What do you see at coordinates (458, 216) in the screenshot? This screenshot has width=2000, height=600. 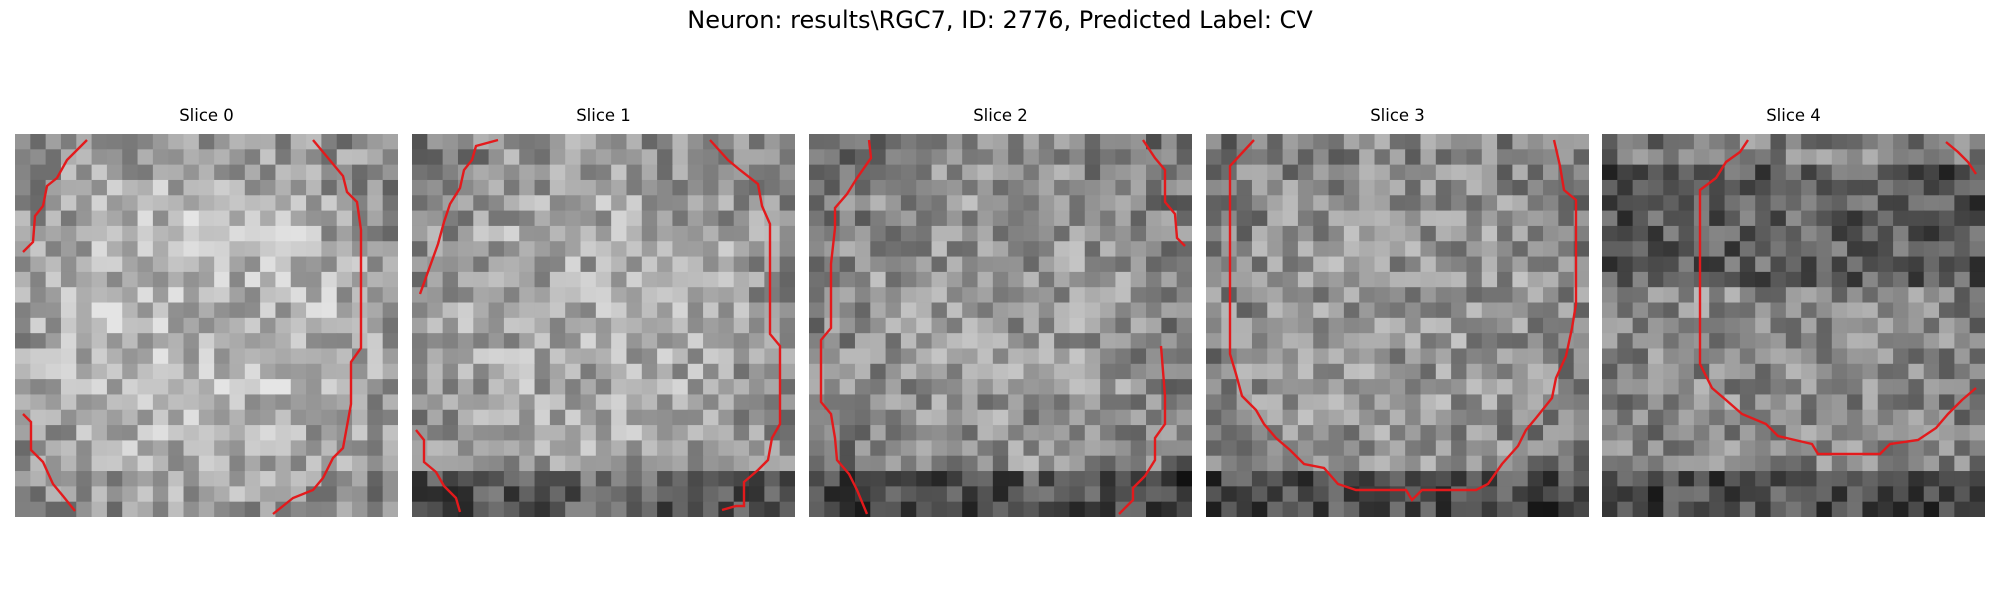 I see `contour-line-1a` at bounding box center [458, 216].